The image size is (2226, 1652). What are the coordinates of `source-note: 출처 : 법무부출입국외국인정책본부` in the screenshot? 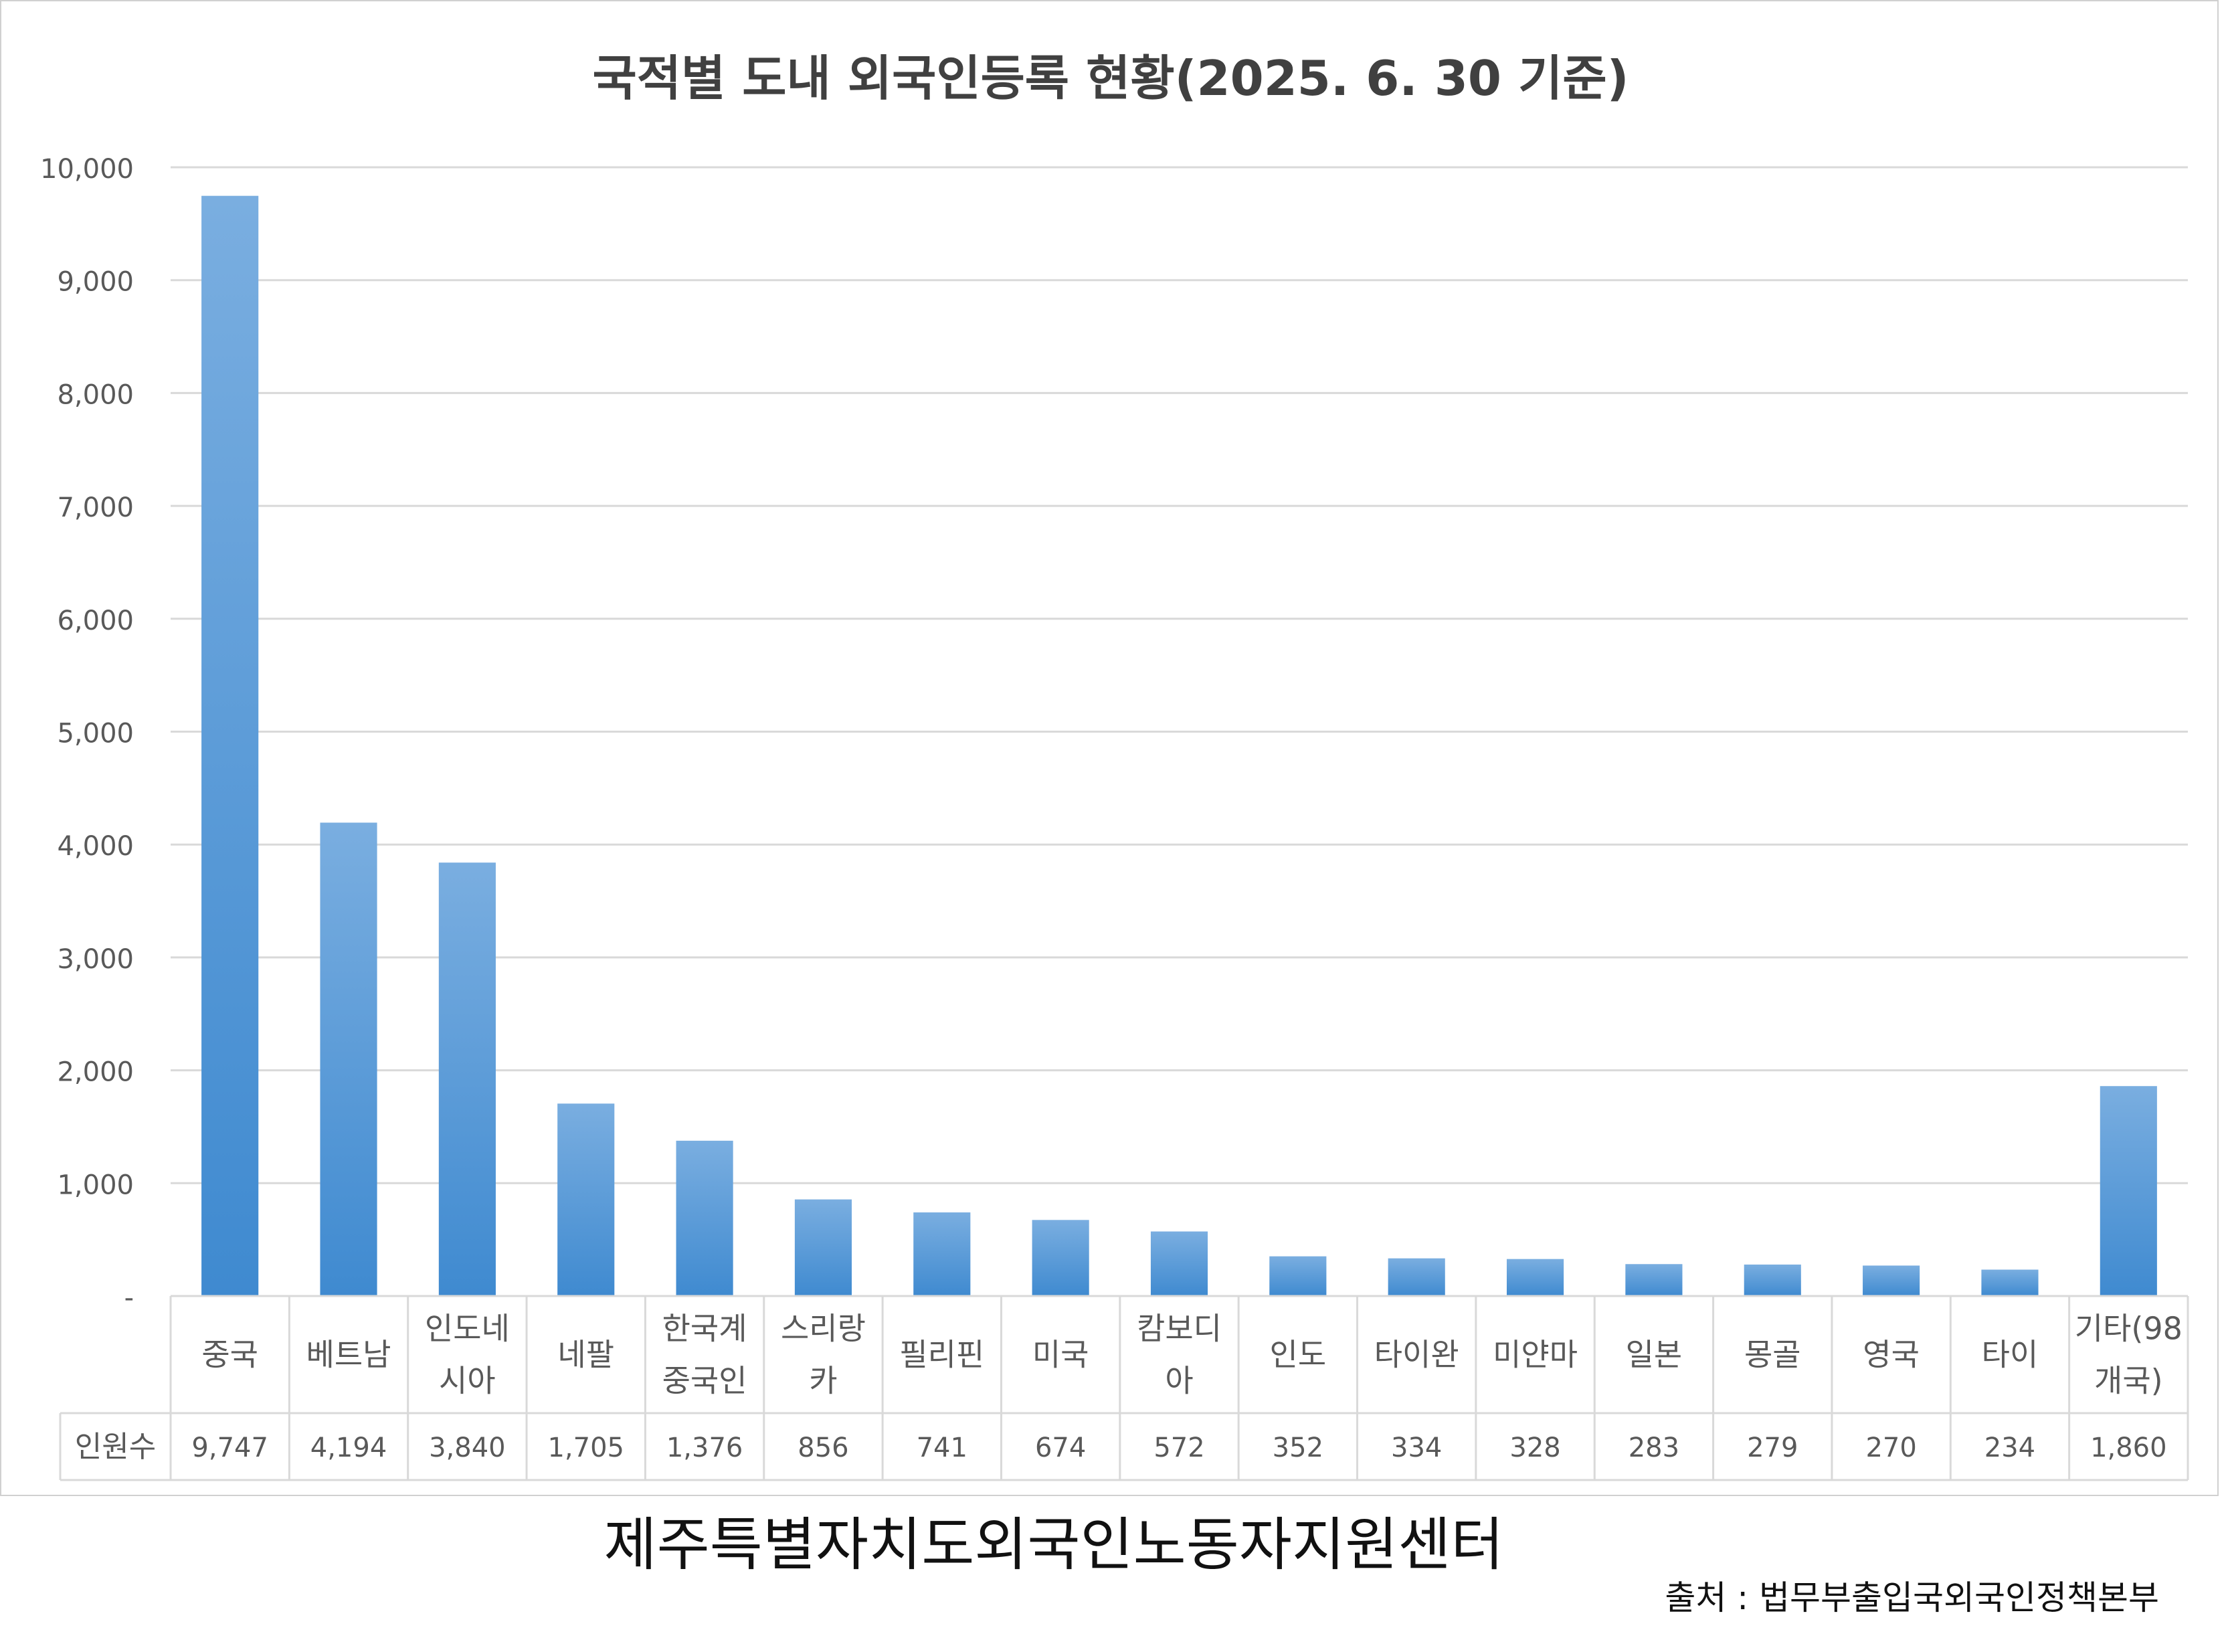 It's located at (1912, 1595).